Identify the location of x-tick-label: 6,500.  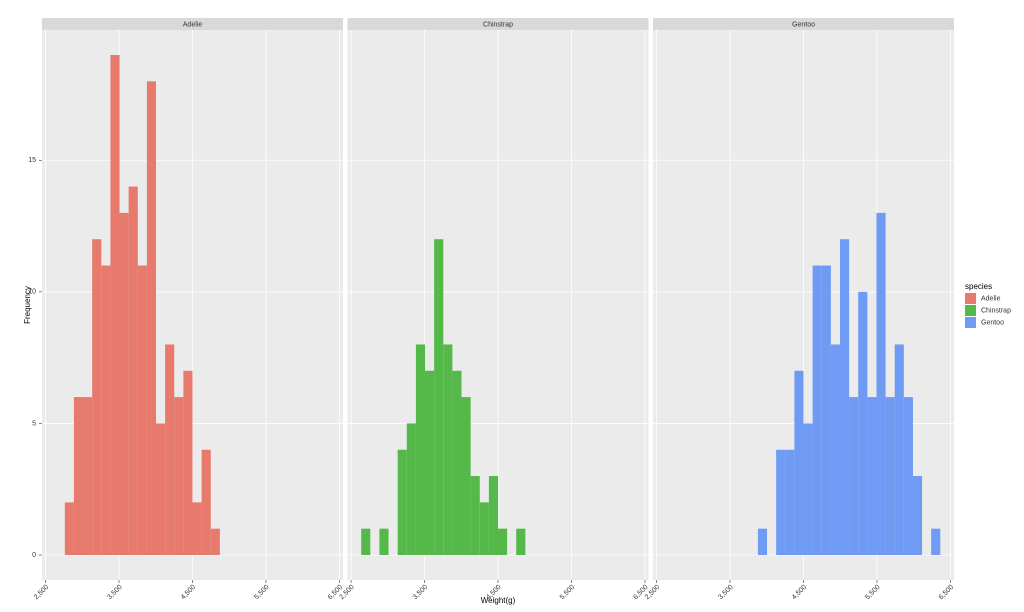
(946, 592).